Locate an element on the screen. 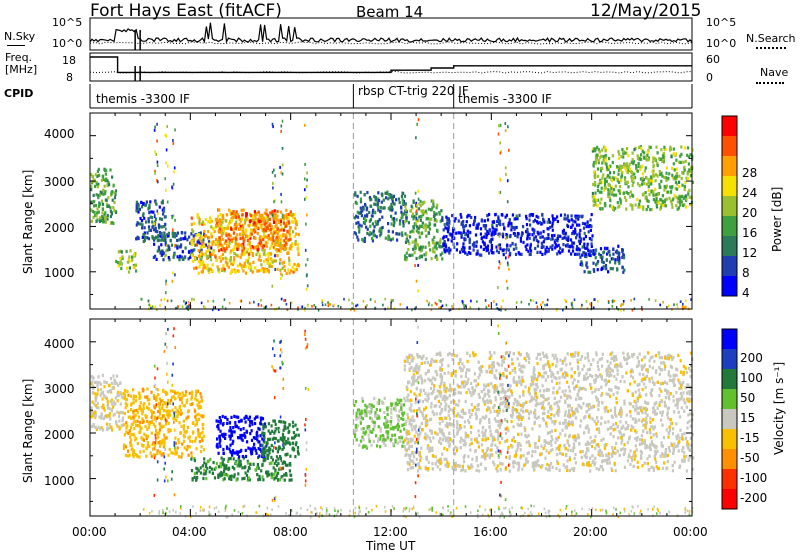 Image resolution: width=800 pixels, height=554 pixels. velocity-ytick-1000: 1000 is located at coordinates (59, 481).